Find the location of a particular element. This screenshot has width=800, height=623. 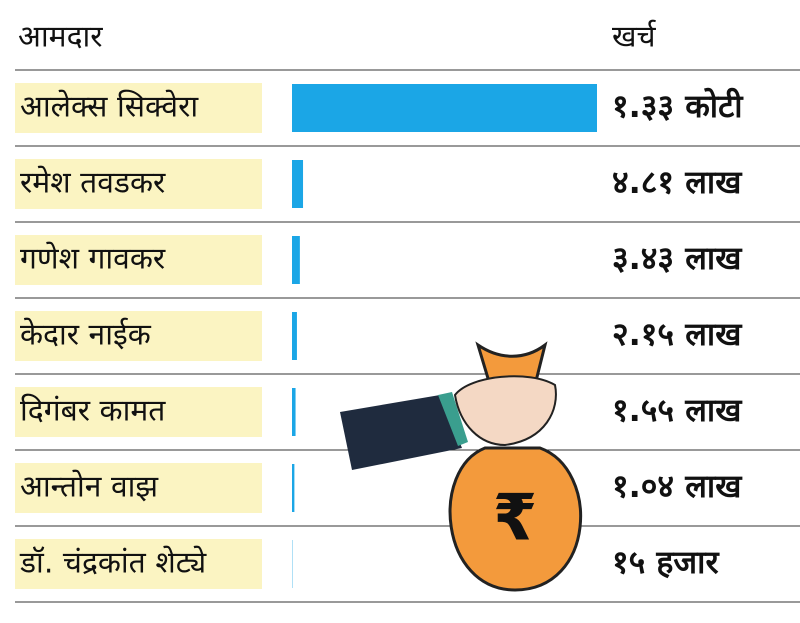

hand is located at coordinates (505, 410).